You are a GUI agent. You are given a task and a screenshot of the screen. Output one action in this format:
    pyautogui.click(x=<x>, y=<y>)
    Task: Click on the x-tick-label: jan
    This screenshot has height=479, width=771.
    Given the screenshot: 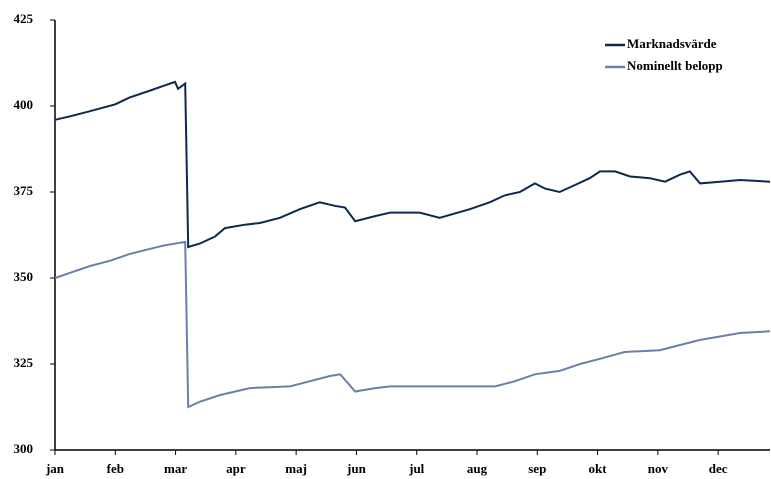 What is the action you would take?
    pyautogui.click(x=55, y=468)
    